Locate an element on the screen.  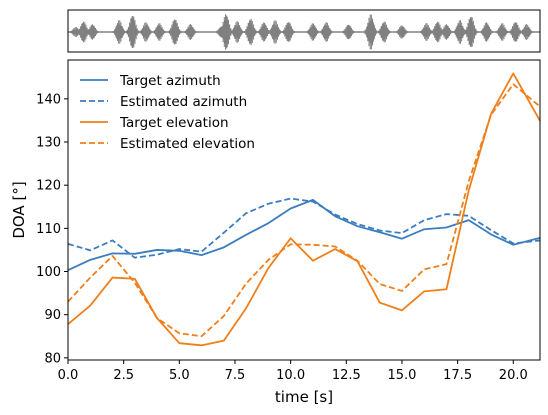
y-tick-label: 130 is located at coordinates (48, 143).